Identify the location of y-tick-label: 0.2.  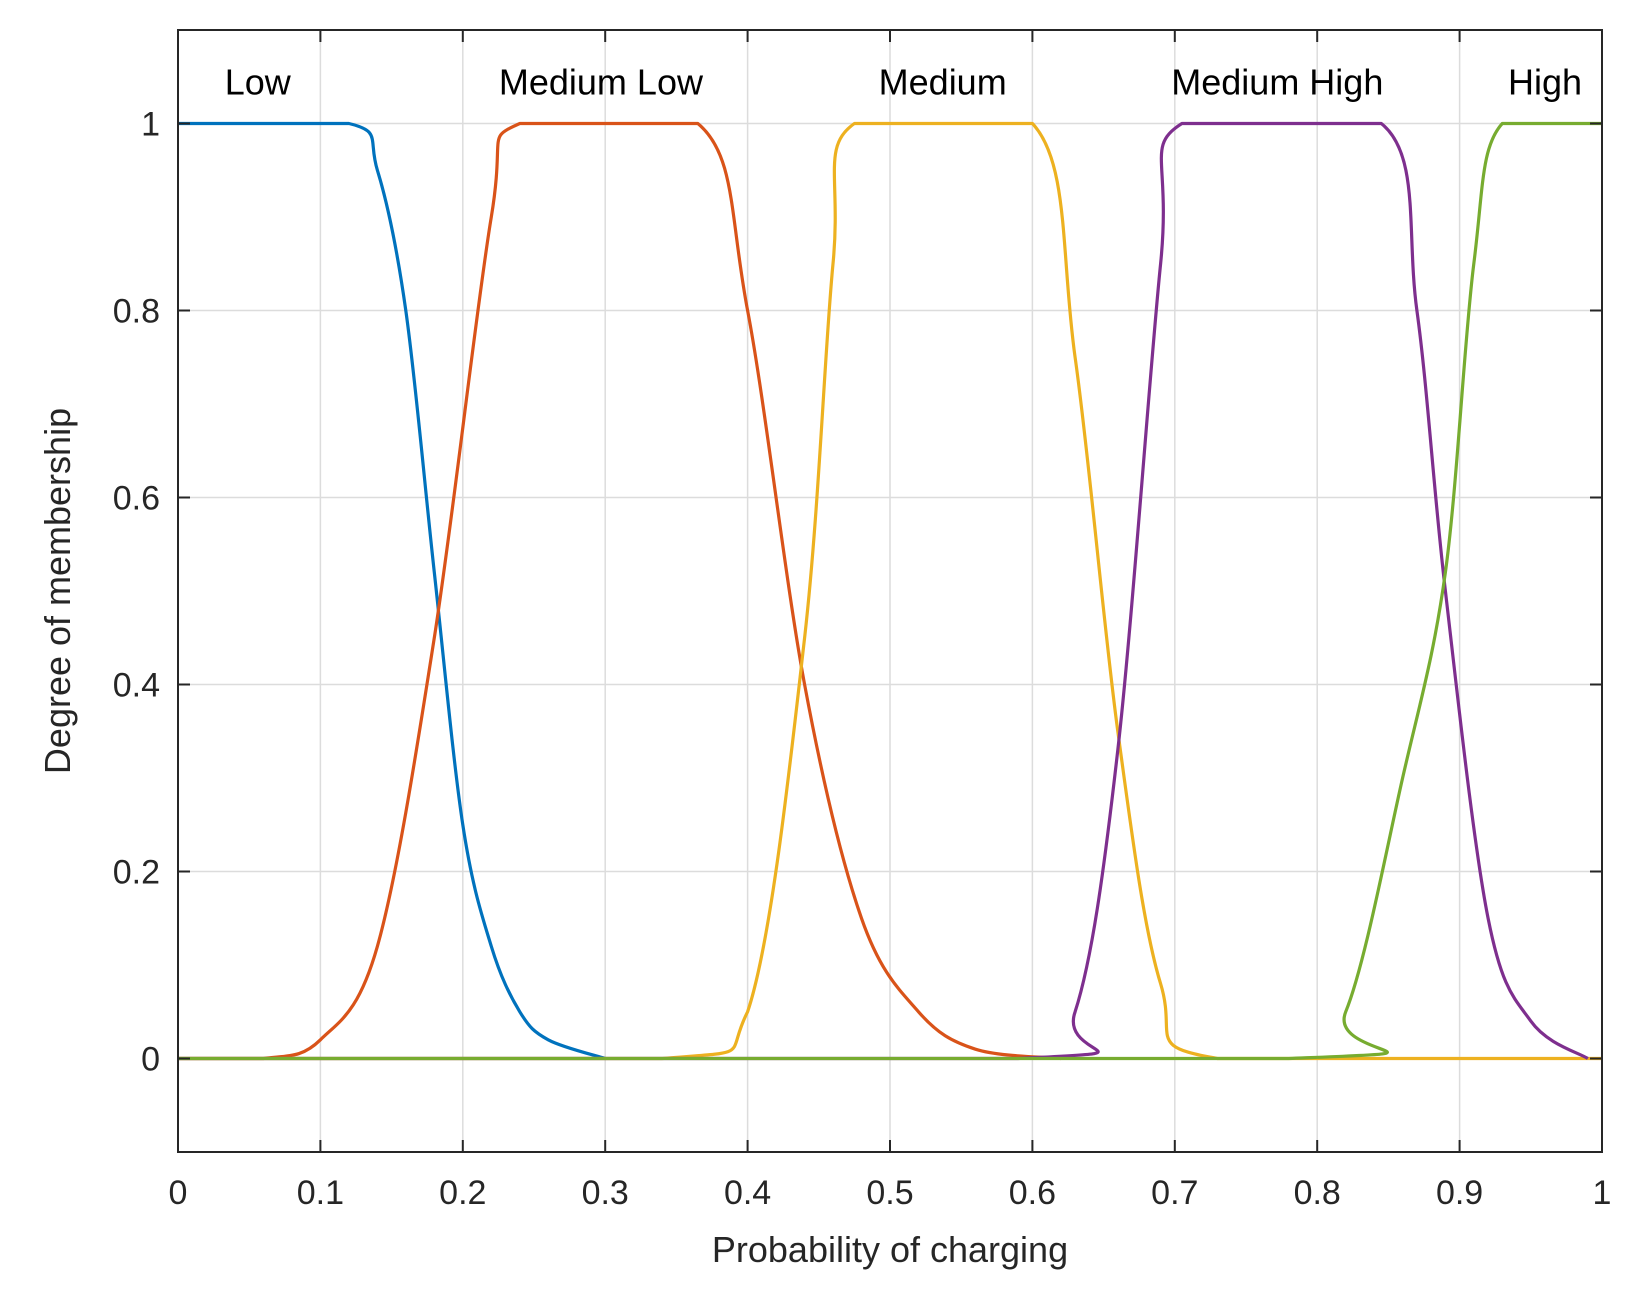
(136, 873).